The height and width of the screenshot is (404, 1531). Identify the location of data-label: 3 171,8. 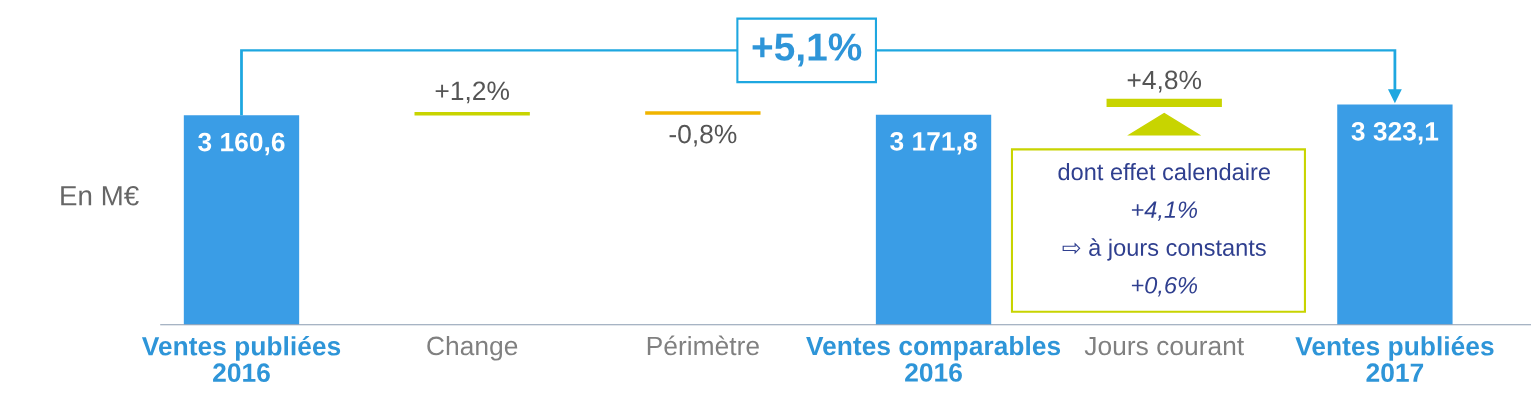
(933, 143).